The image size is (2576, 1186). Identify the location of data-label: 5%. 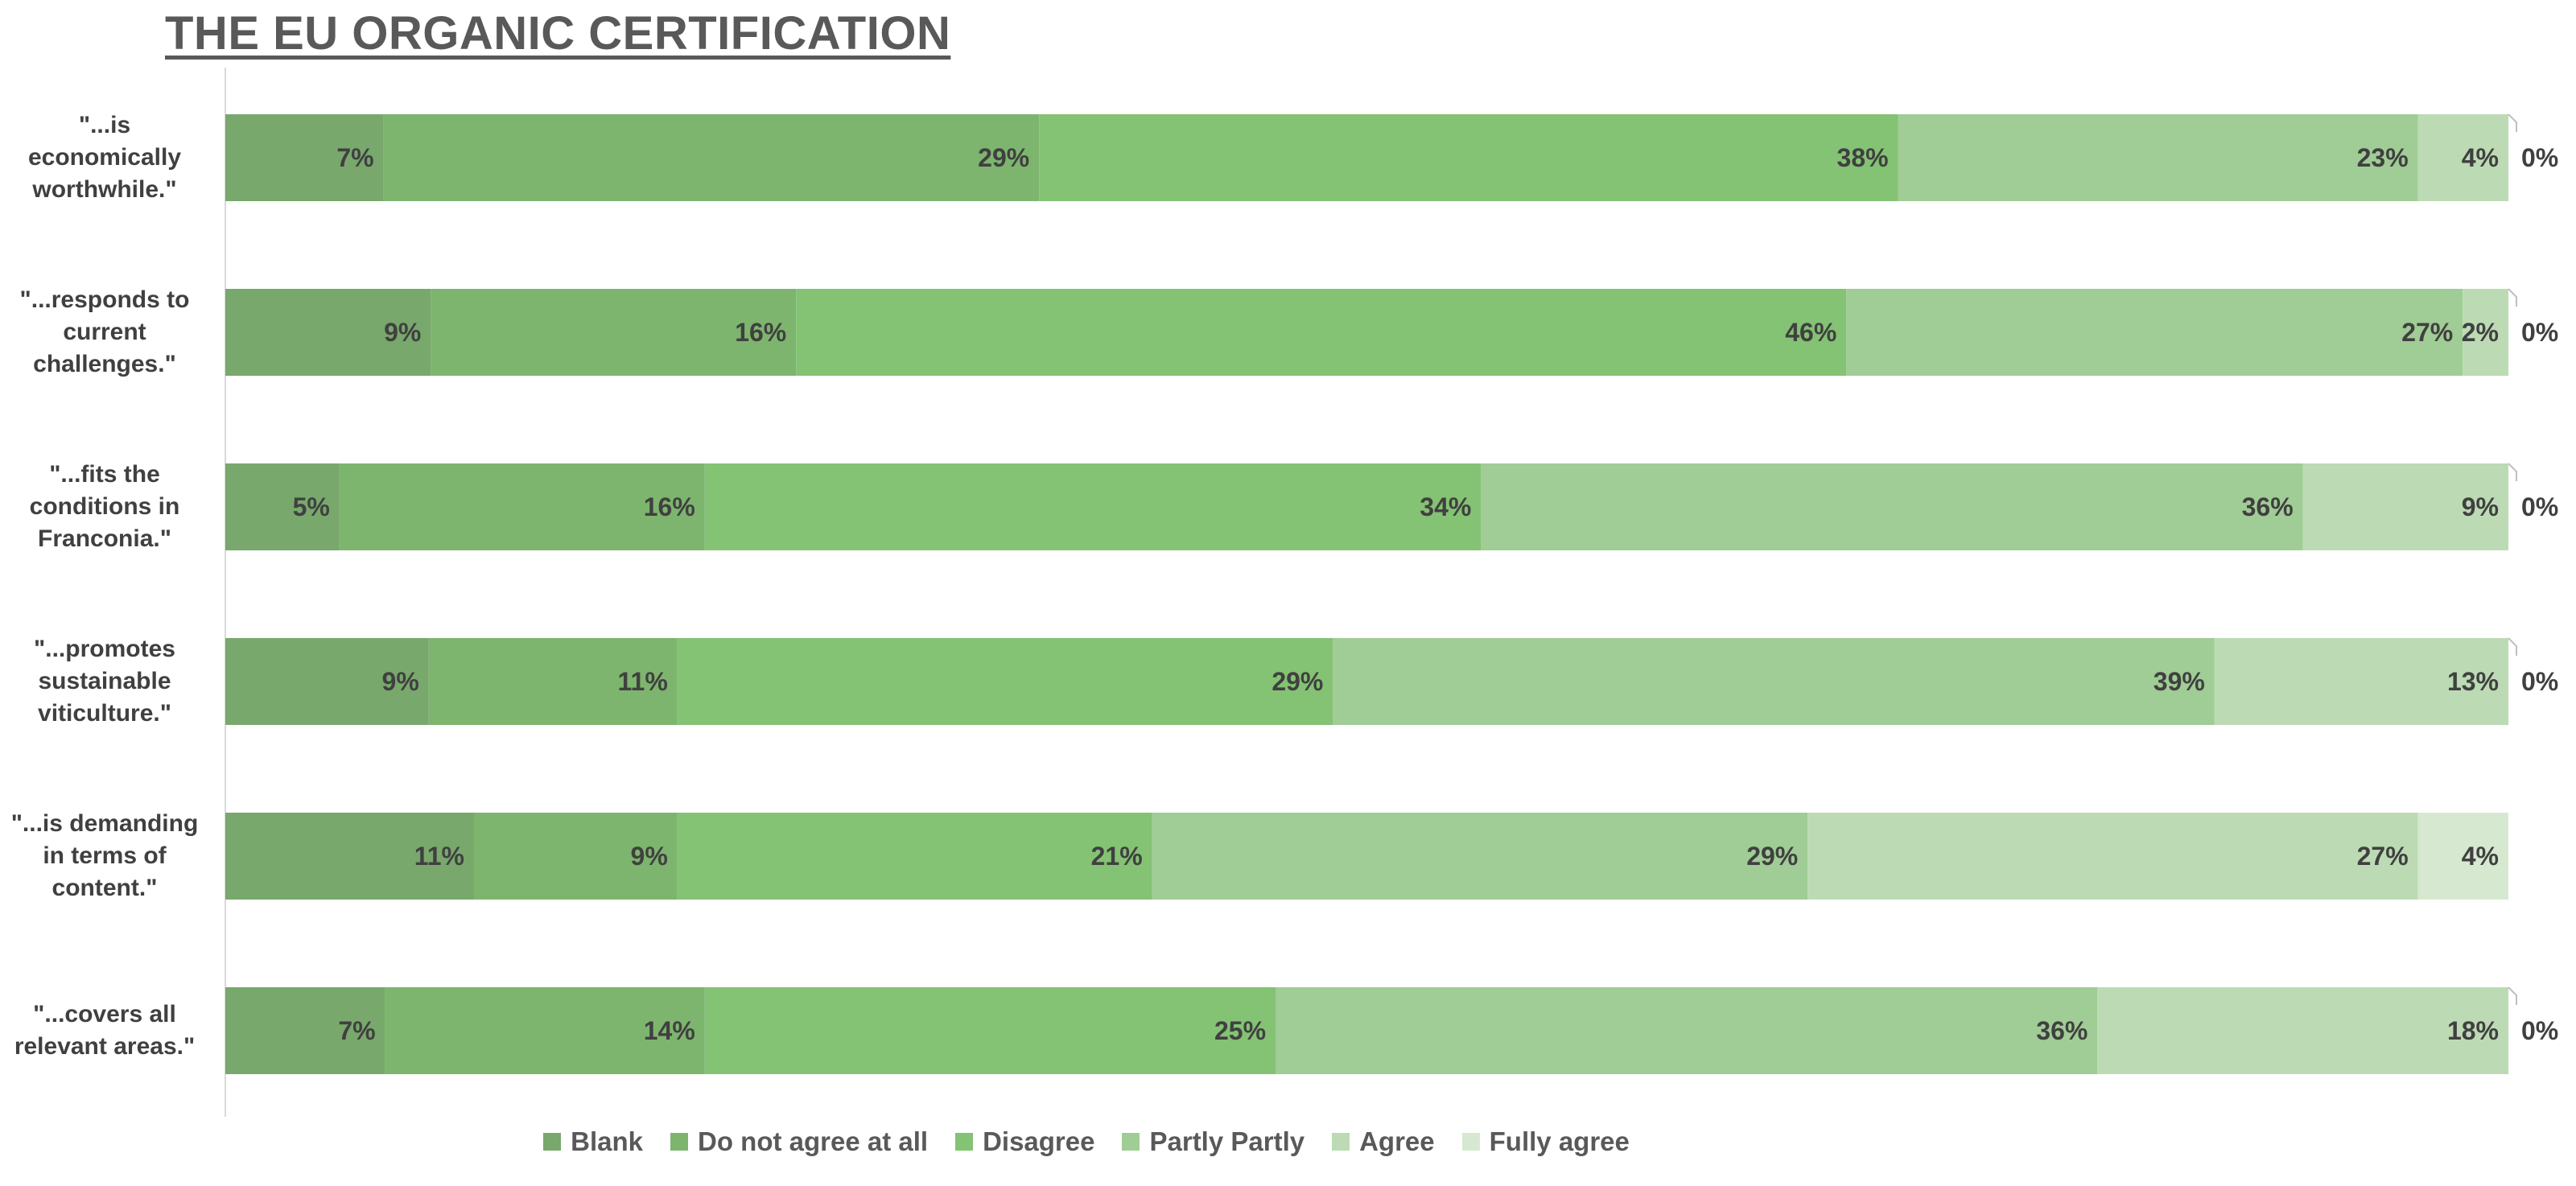
(311, 506).